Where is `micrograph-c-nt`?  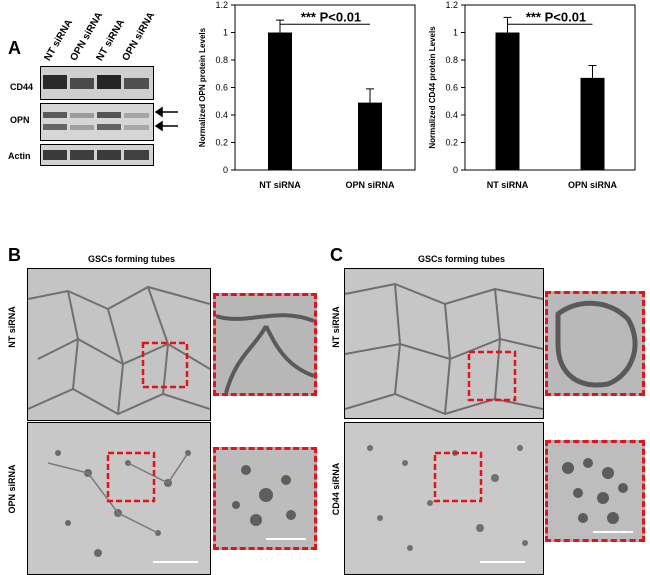 micrograph-c-nt is located at coordinates (444, 343).